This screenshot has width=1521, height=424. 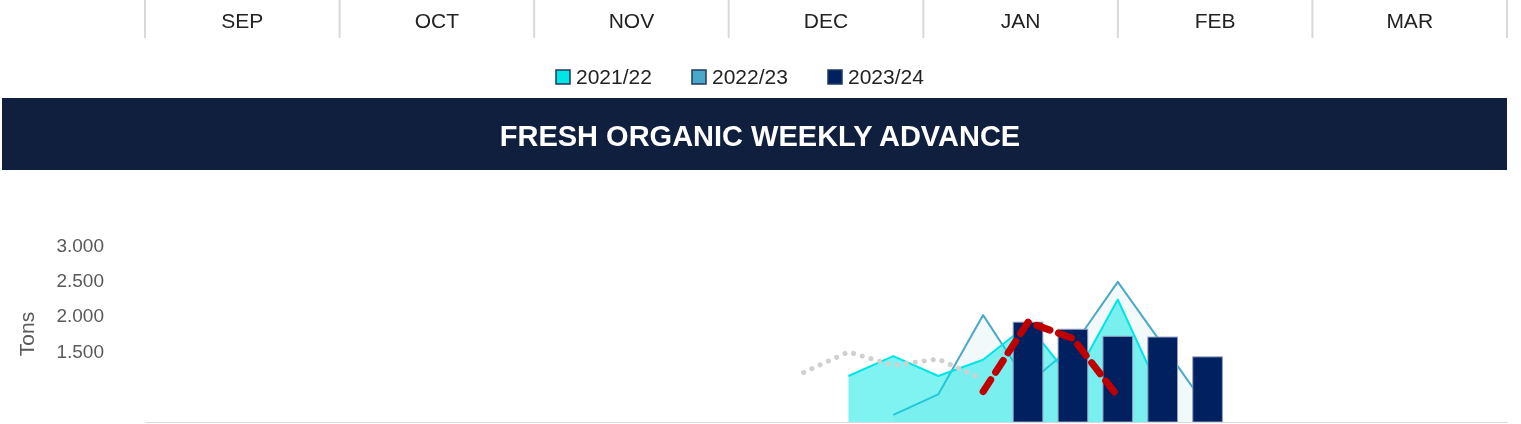 I want to click on text: DEC, so click(x=826, y=20).